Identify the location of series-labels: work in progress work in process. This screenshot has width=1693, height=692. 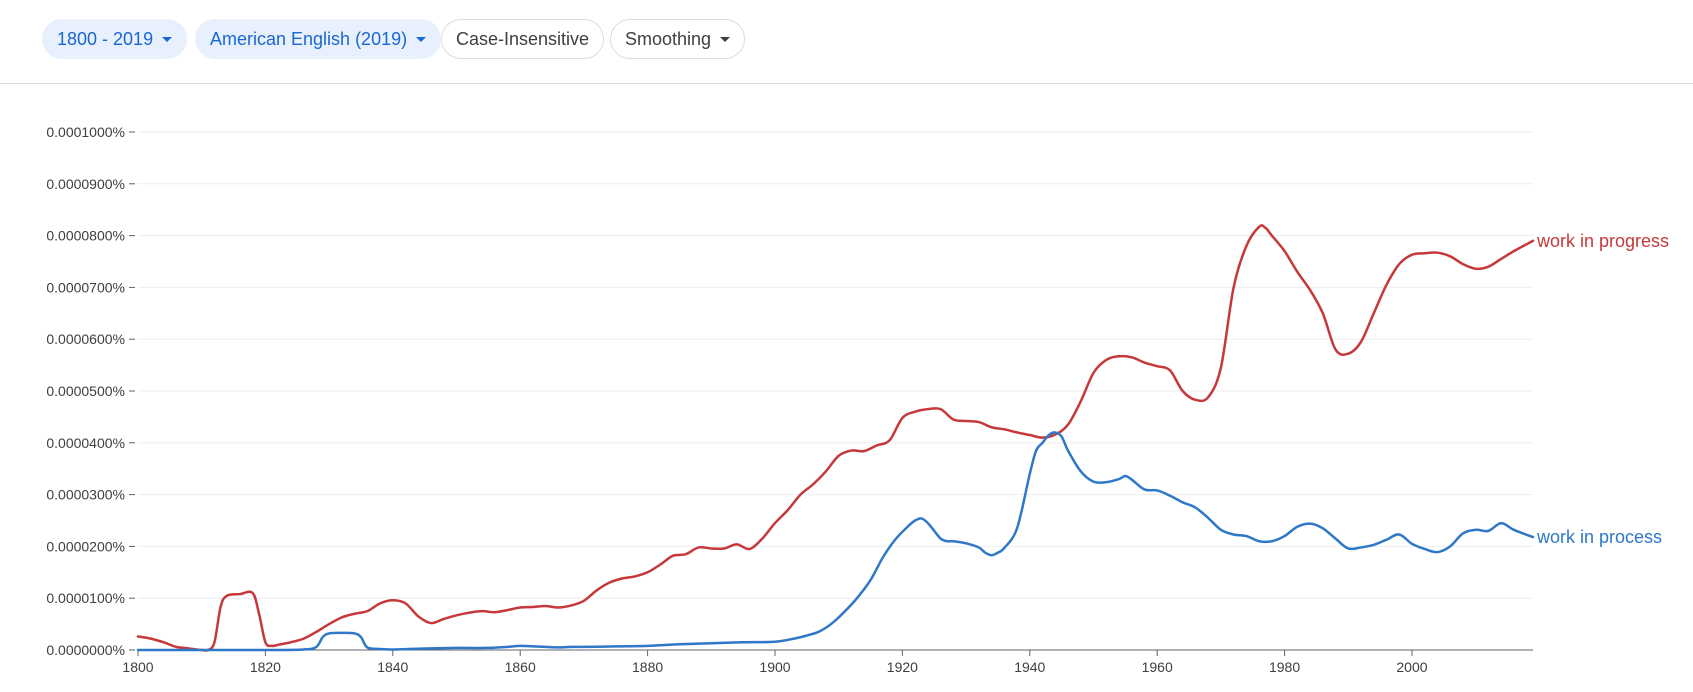
(1602, 389).